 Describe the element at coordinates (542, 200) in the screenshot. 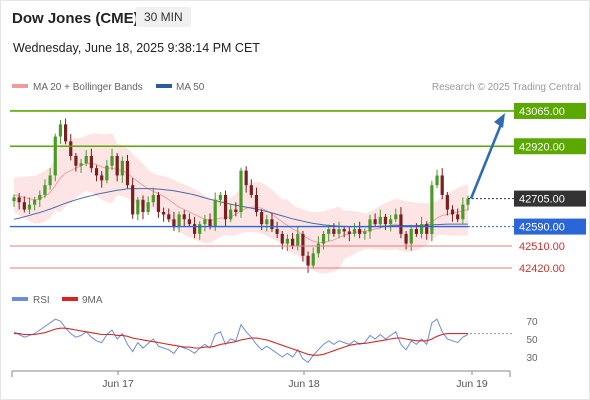

I see `current-price-label: 42705.00` at that location.